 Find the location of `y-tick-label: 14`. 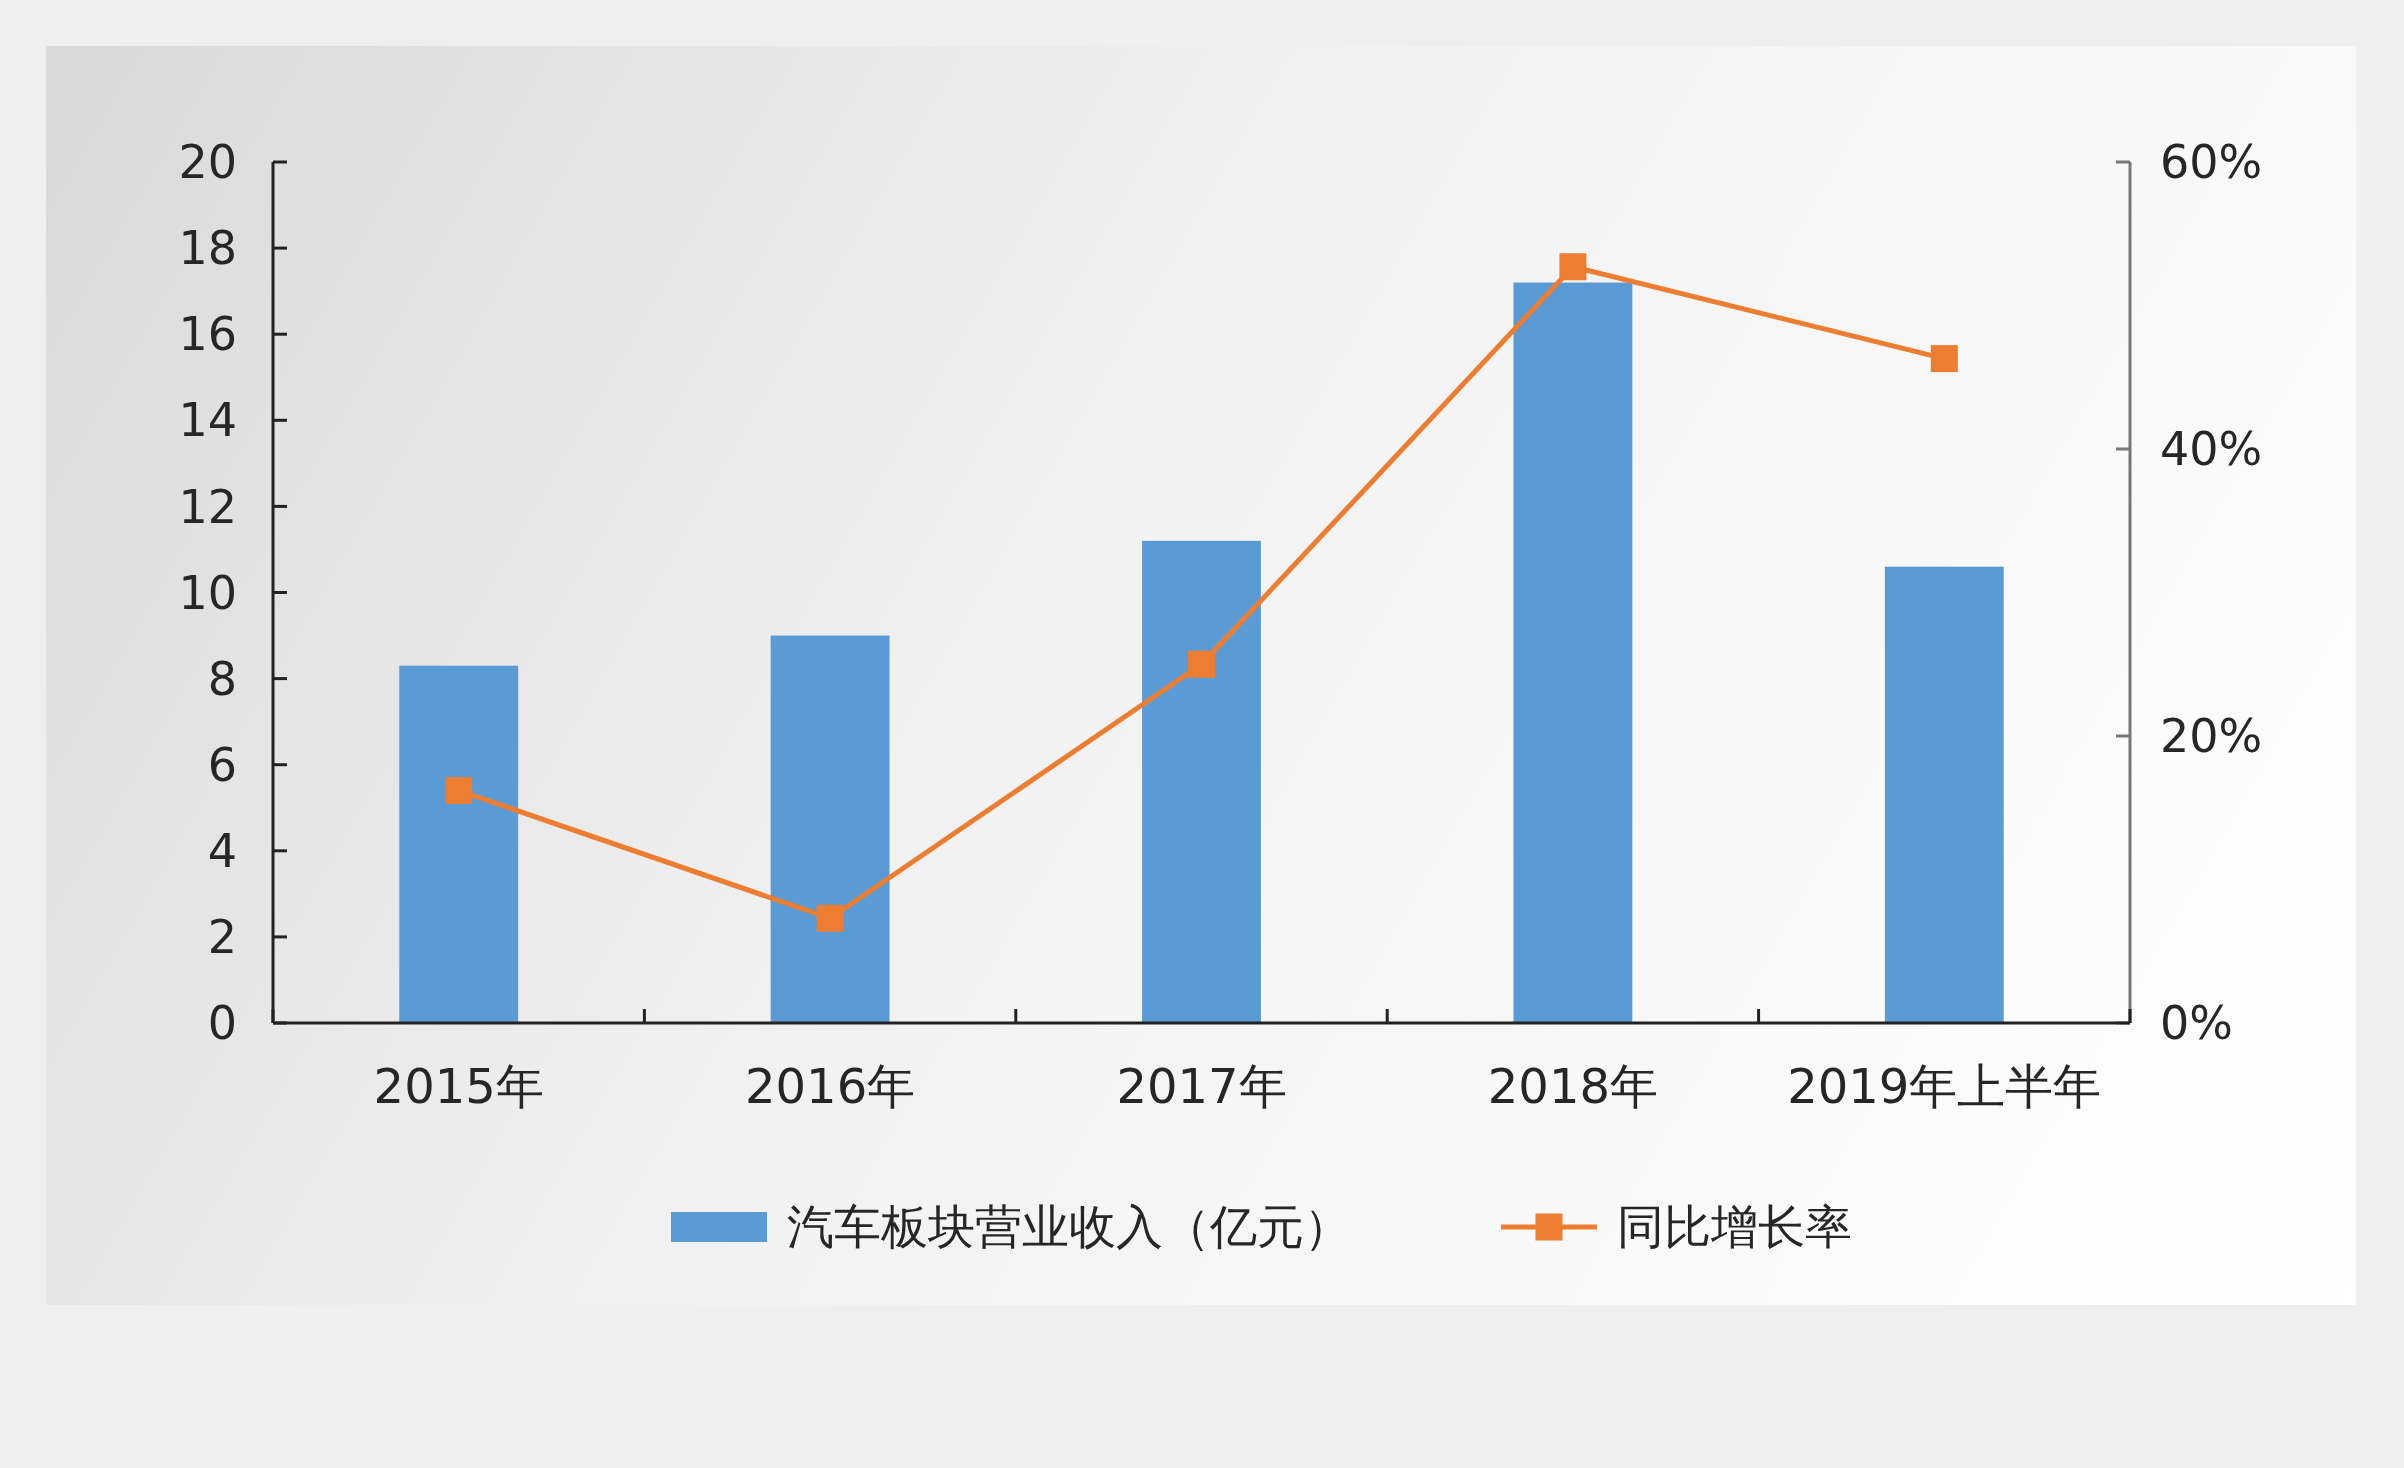

y-tick-label: 14 is located at coordinates (207, 420).